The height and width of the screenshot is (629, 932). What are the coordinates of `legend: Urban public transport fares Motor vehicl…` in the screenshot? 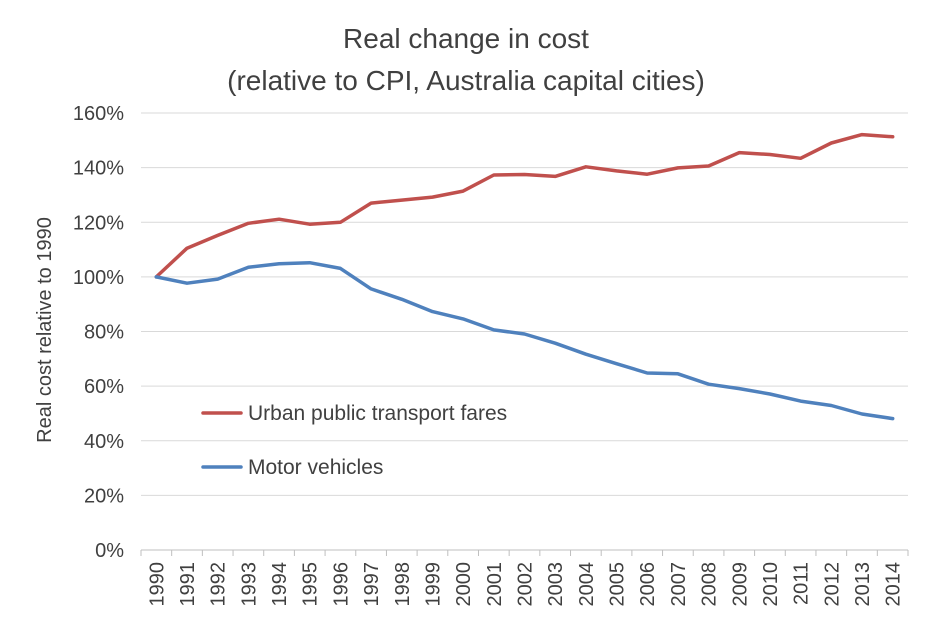 It's located at (354, 440).